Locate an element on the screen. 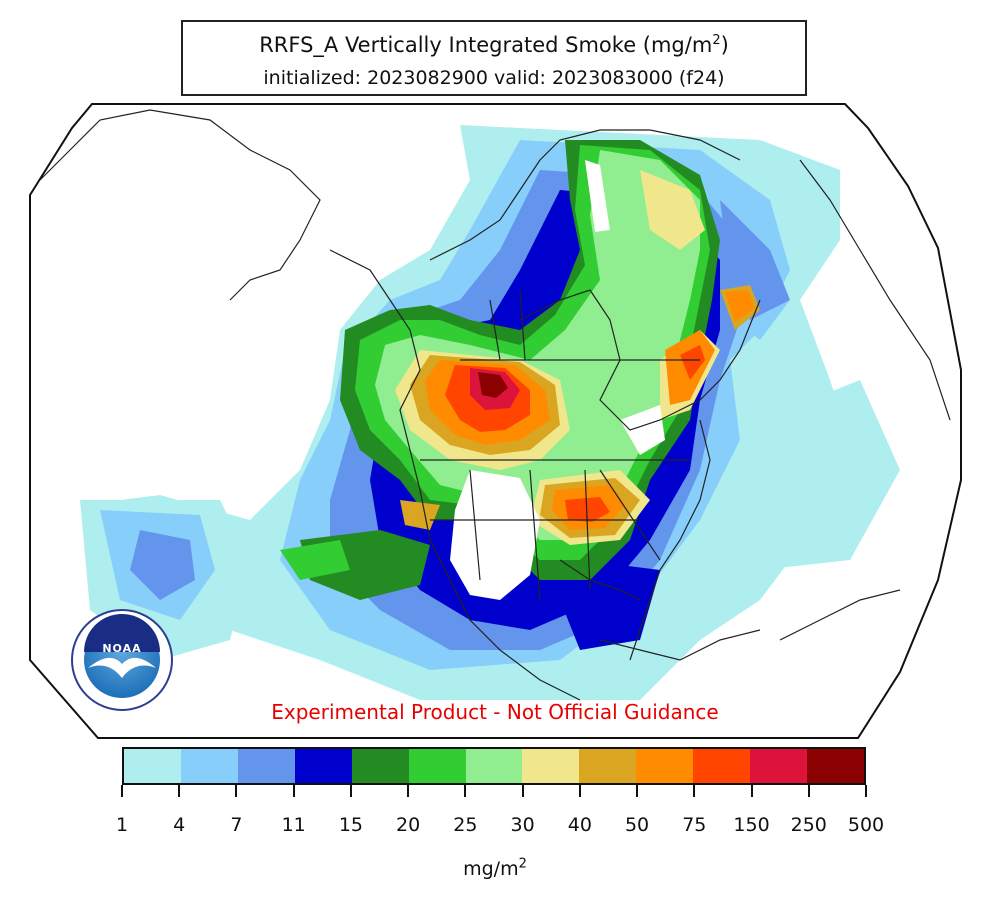 This screenshot has height=917, width=990. noaa-logo is located at coordinates (122, 660).